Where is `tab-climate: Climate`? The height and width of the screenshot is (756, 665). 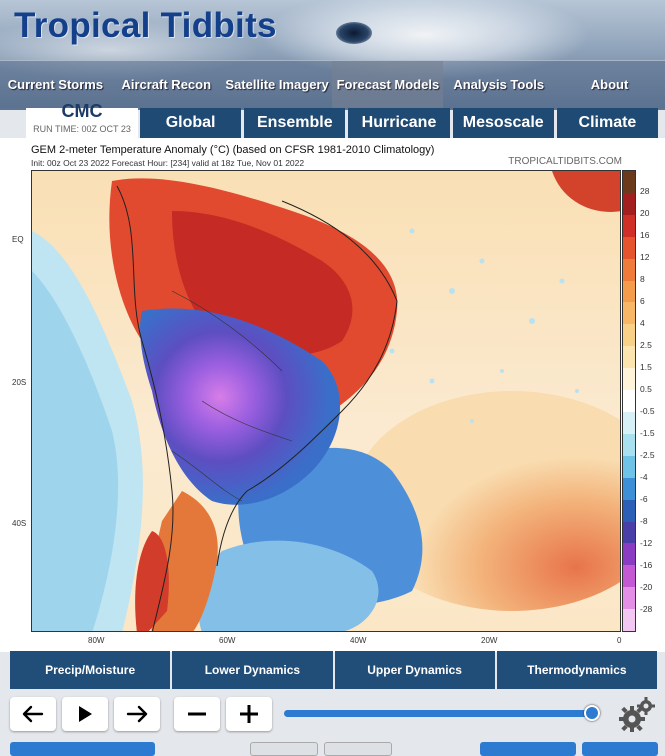 tab-climate: Climate is located at coordinates (607, 123).